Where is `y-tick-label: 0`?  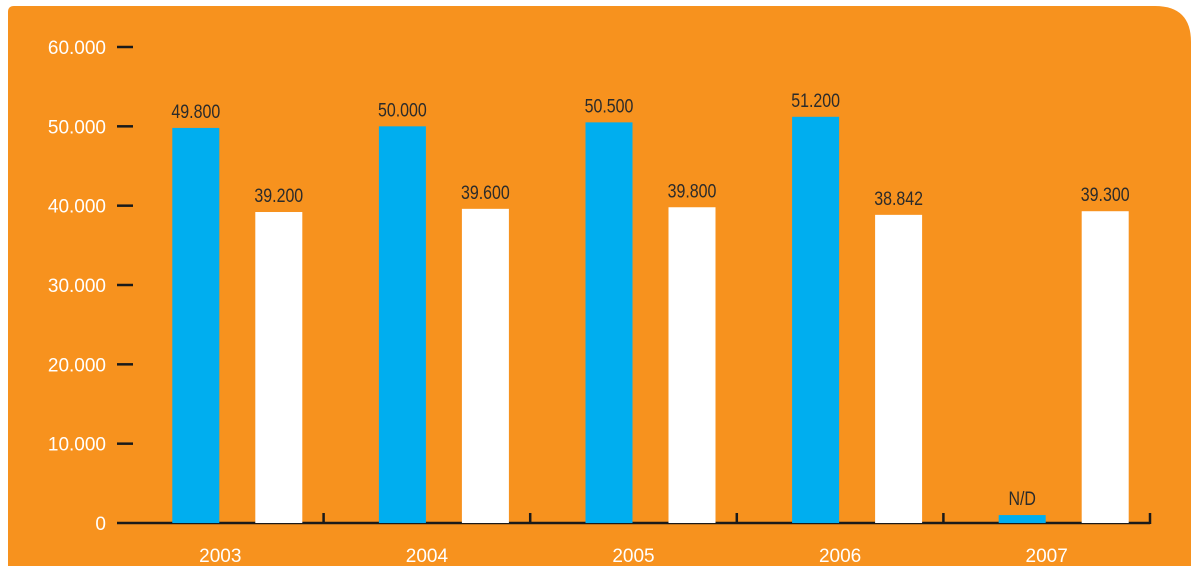 y-tick-label: 0 is located at coordinates (100, 524).